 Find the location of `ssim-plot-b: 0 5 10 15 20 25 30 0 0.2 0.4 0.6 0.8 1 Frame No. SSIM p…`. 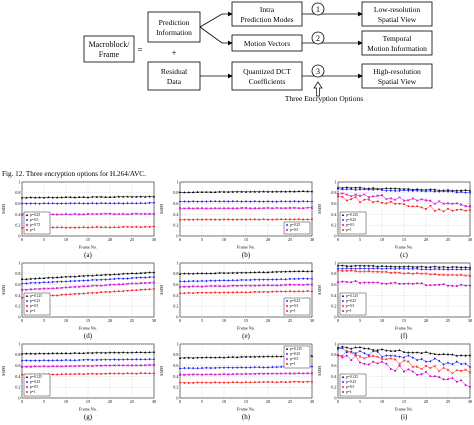

ssim-plot-b: 0 5 10 15 20 25 30 0 0.2 0.4 0.6 0.8 1 Frame No. SSIM p… is located at coordinates (236, 214).